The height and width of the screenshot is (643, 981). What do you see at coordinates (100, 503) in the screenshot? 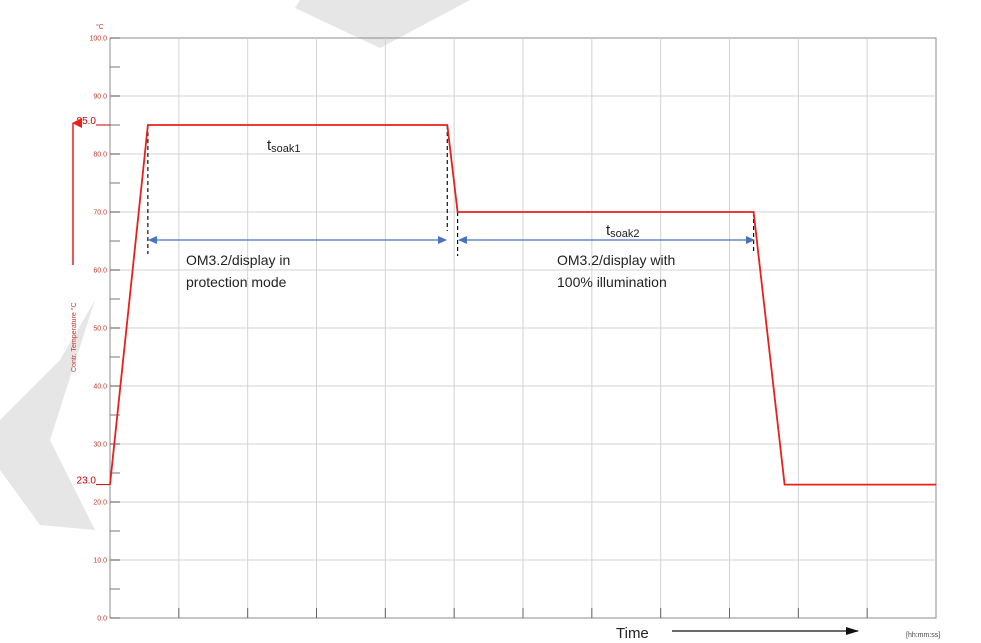
I see `y-tick-label: 20.0` at bounding box center [100, 503].